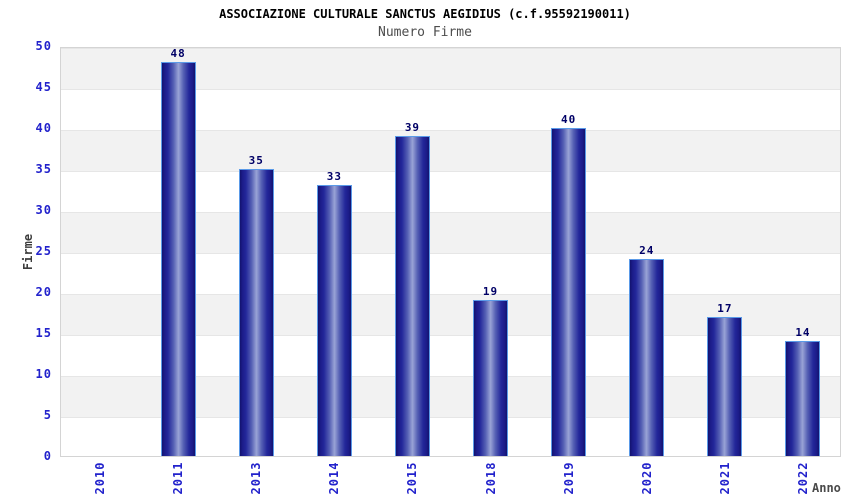  What do you see at coordinates (43, 210) in the screenshot?
I see `y-tick-label: 30` at bounding box center [43, 210].